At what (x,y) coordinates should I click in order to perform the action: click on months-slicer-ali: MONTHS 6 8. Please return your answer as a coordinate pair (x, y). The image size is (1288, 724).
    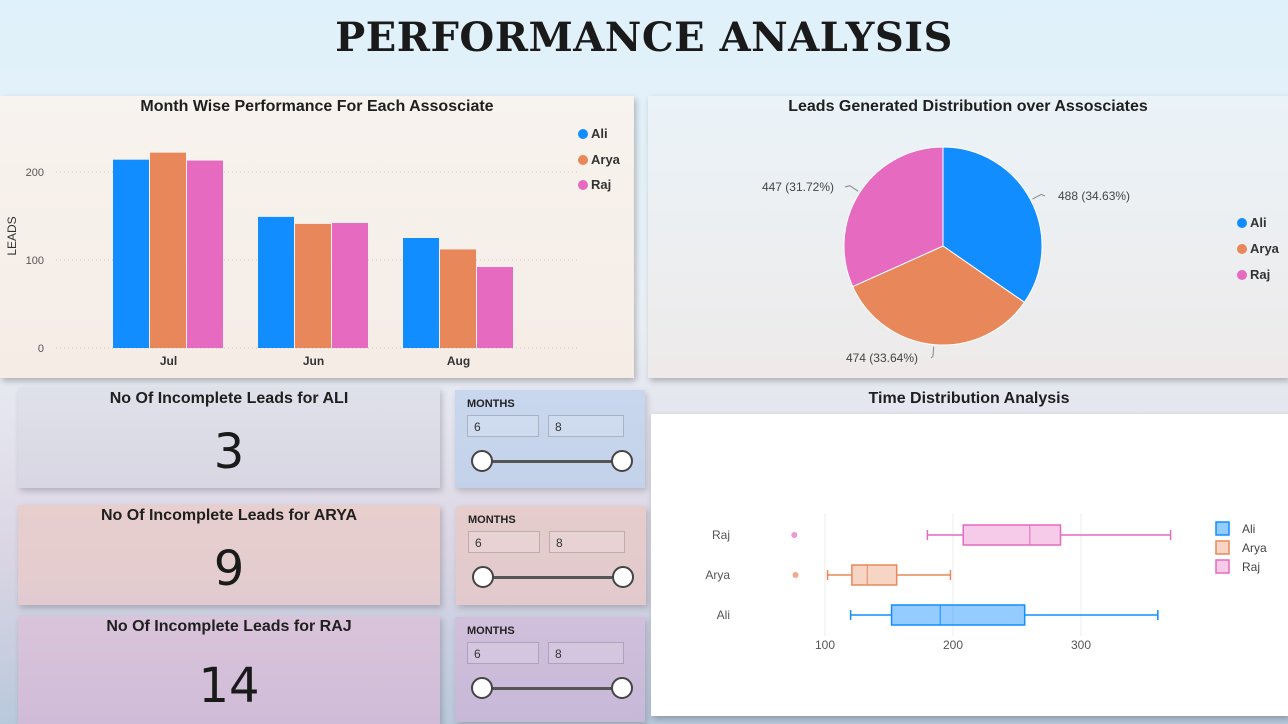
    Looking at the image, I should click on (550, 439).